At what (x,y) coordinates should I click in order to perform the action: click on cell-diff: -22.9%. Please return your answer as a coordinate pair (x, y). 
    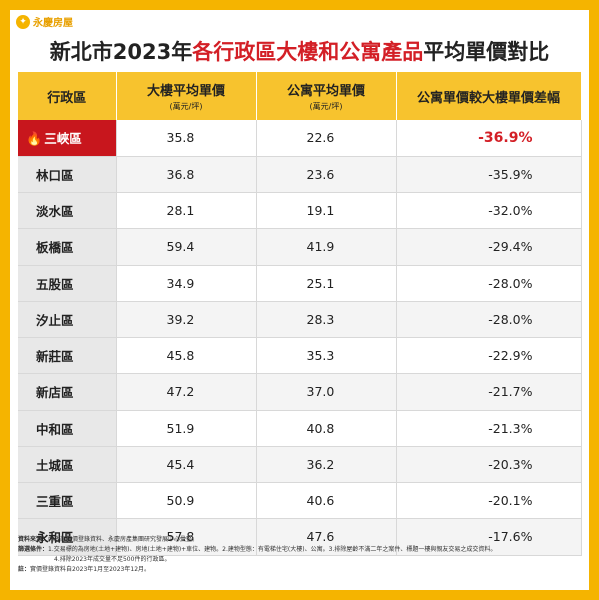
    Looking at the image, I should click on (489, 356).